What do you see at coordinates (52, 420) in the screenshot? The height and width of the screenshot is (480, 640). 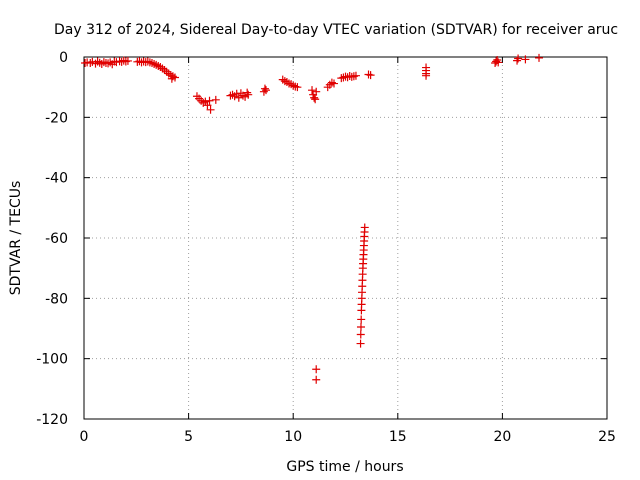 I see `y-tick-label: -120` at bounding box center [52, 420].